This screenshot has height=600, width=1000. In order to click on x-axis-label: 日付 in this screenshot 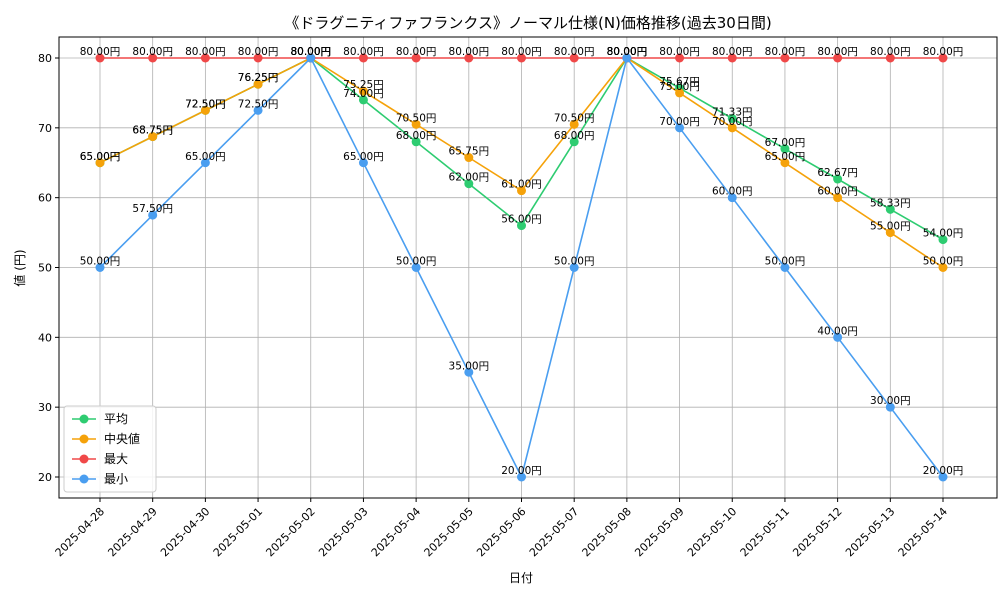, I will do `click(521, 578)`.